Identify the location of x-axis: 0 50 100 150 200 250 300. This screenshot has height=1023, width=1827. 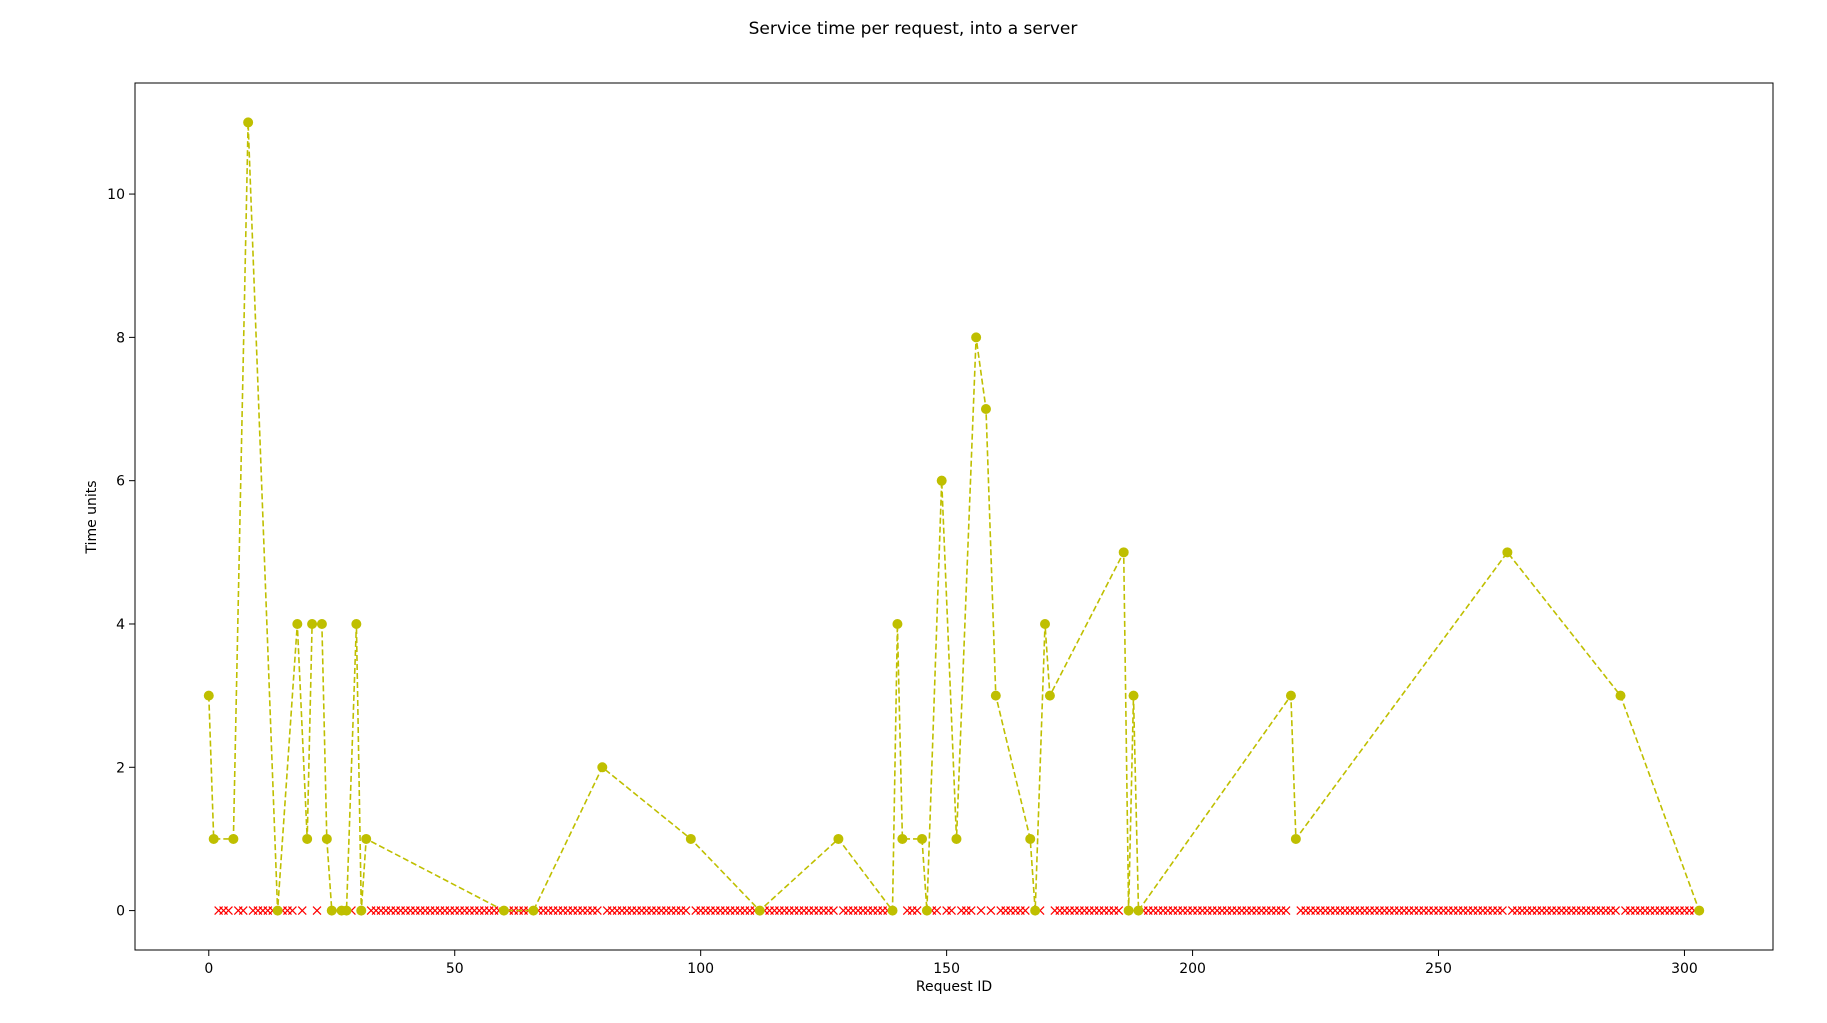
(951, 963).